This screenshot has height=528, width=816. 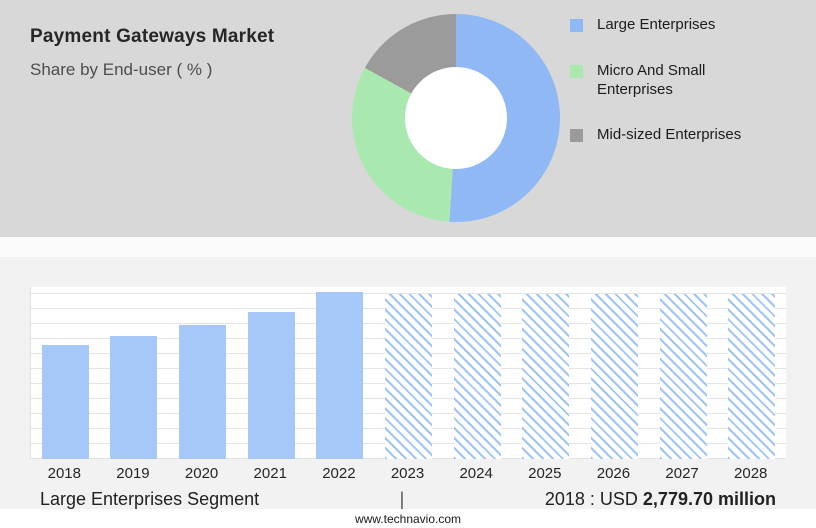 I want to click on legend-item-micro-small-enterprises: Micro And Small Enterprises, so click(x=666, y=81).